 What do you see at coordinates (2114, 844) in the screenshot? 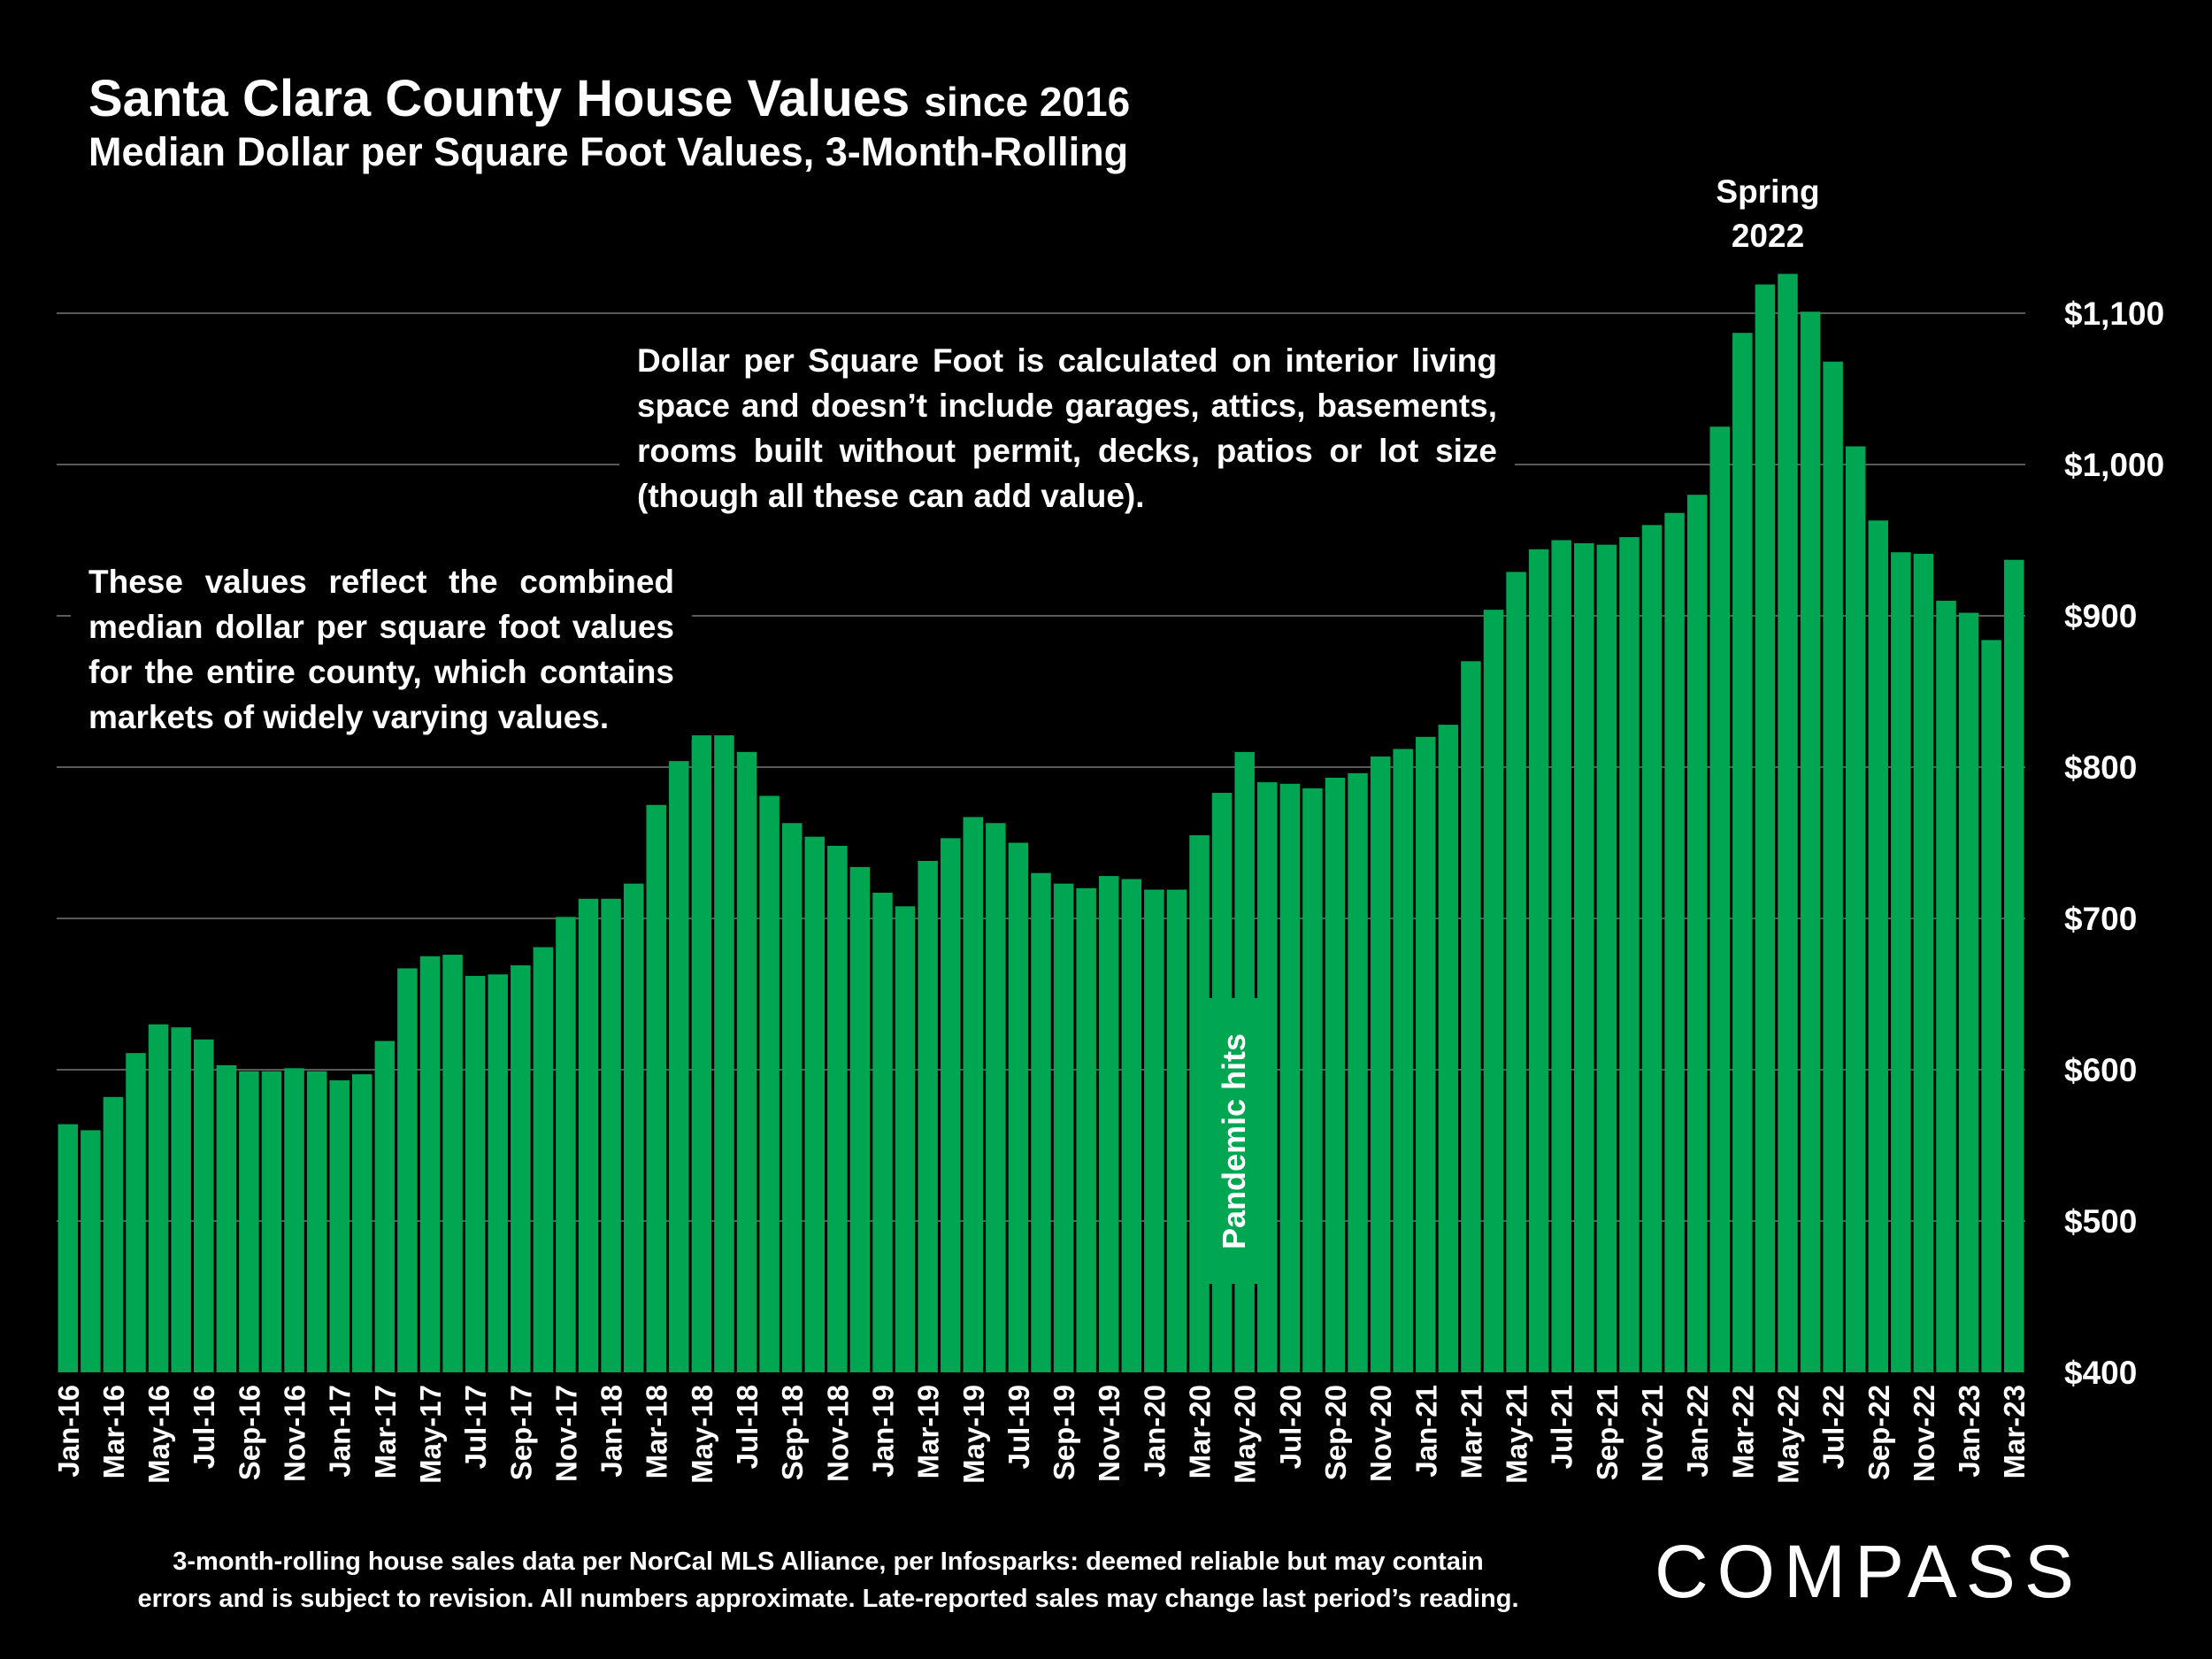
I see `y-axis-labels: $400 $500 $600 $700 $800 $900 $1,000 $1,100` at bounding box center [2114, 844].